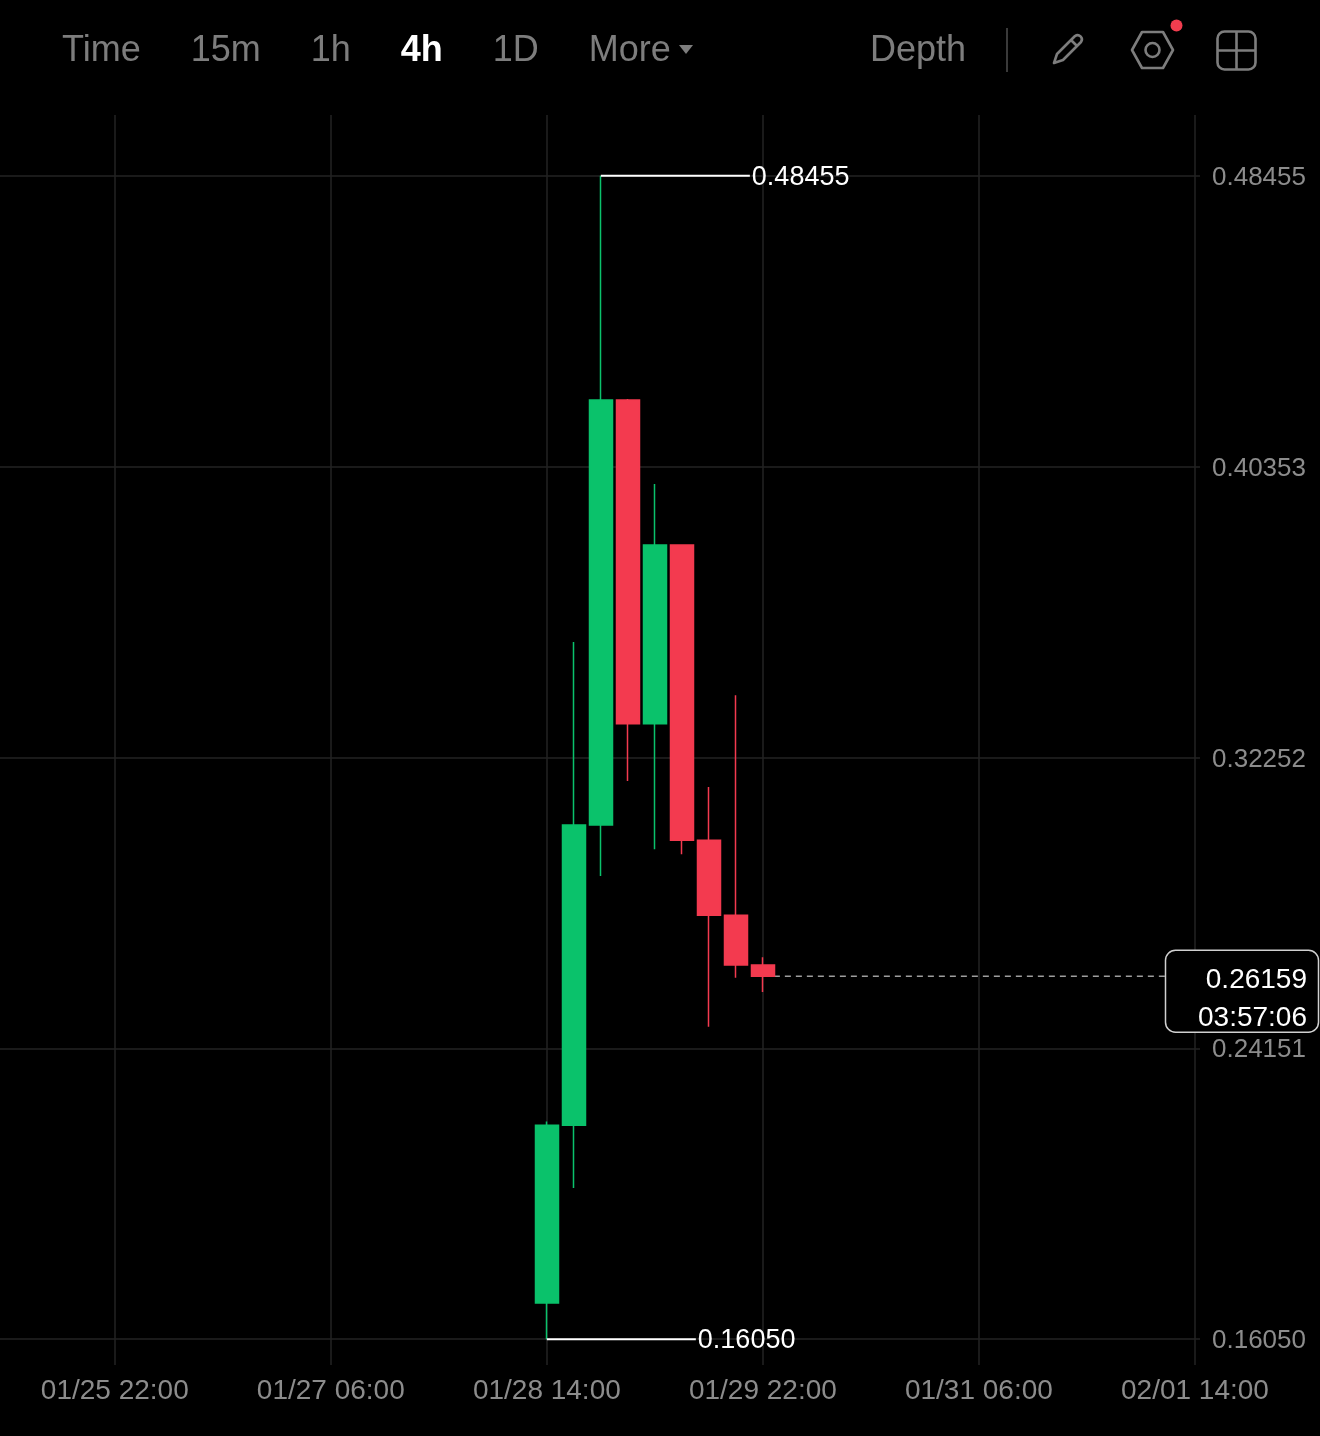 This screenshot has height=1436, width=1320. I want to click on text: Time, so click(101, 48).